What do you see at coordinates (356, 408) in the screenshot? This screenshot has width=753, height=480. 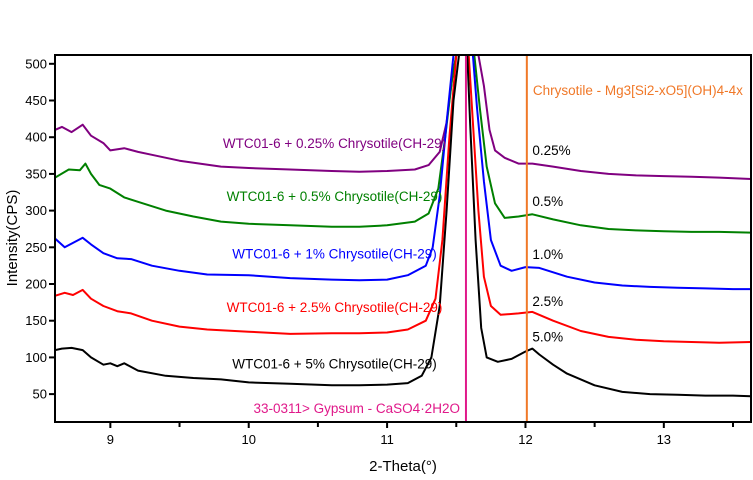 I see `reference-label-gypsum: 33-0311> Gypsum - CaSO4·2H2O` at bounding box center [356, 408].